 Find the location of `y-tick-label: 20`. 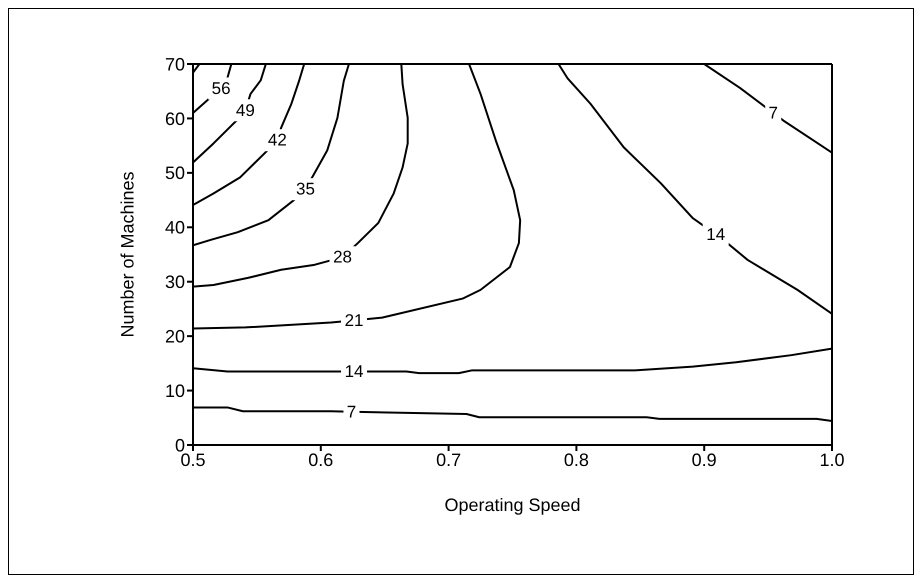

y-tick-label: 20 is located at coordinates (174, 336).